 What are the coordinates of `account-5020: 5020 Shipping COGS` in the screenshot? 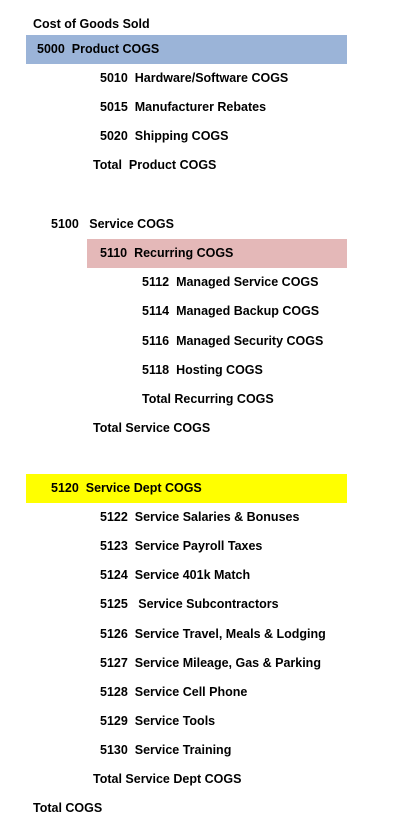 It's located at (164, 136).